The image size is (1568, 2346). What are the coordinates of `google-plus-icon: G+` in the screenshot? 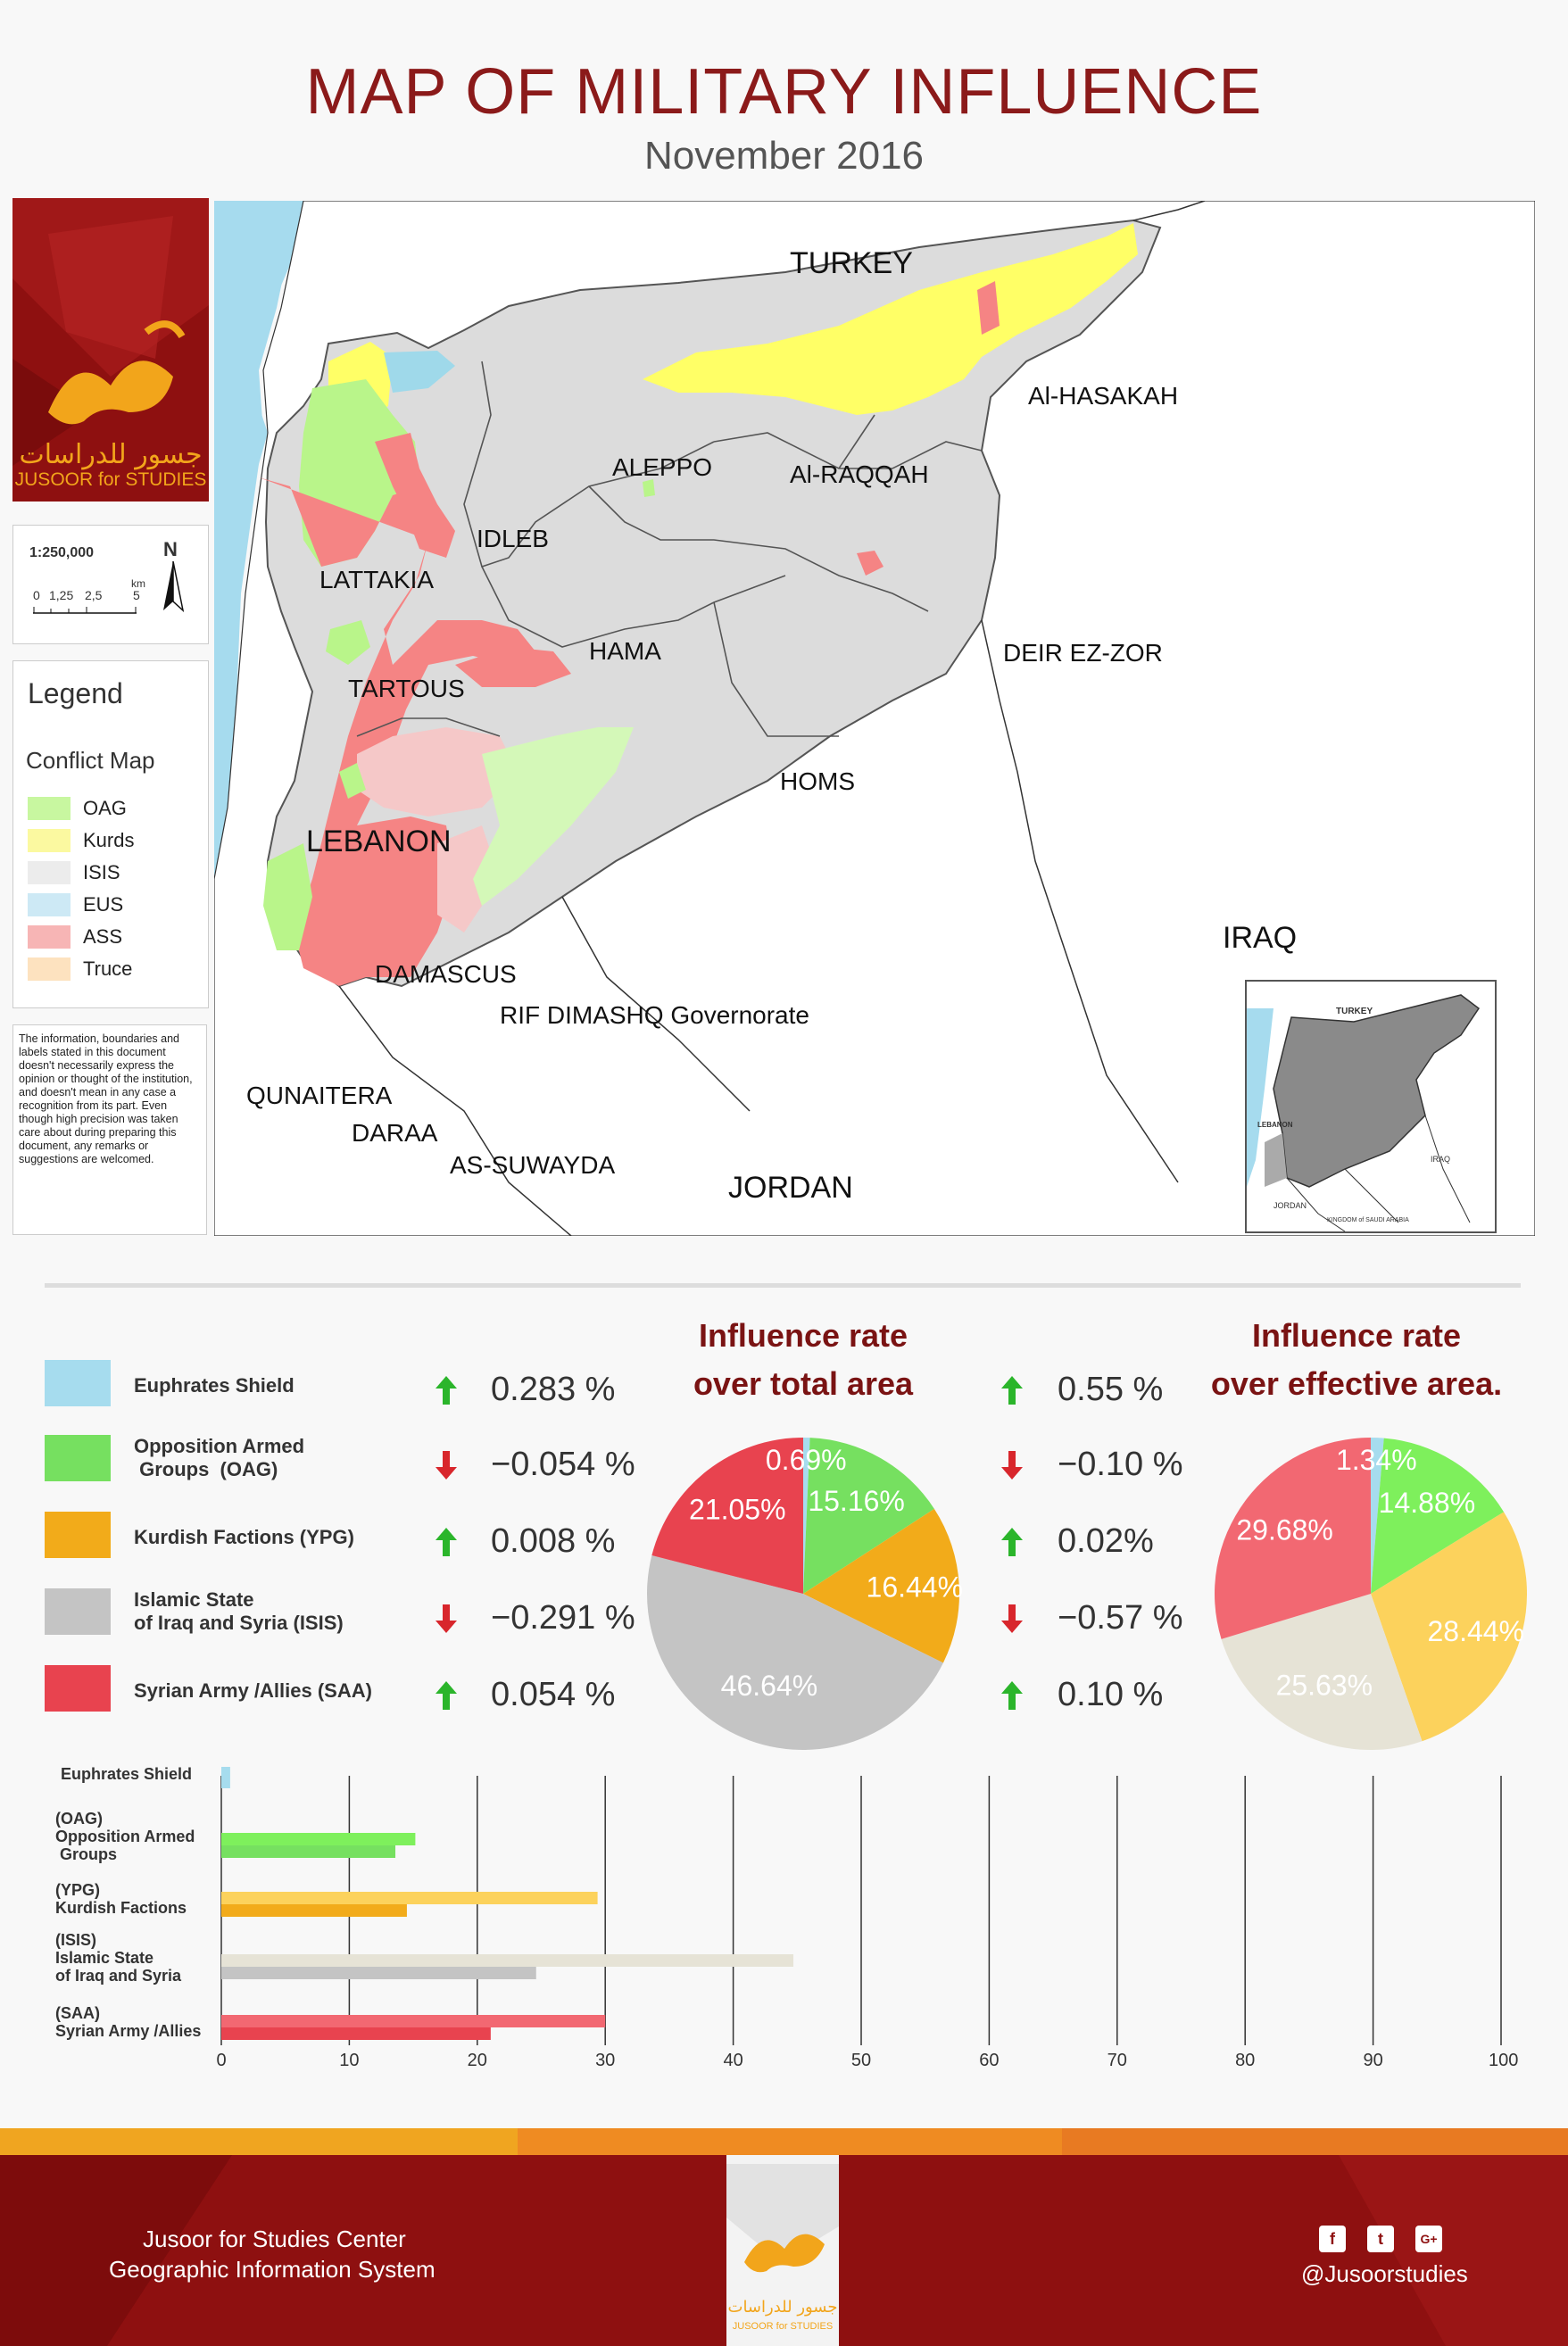 It's located at (1428, 2239).